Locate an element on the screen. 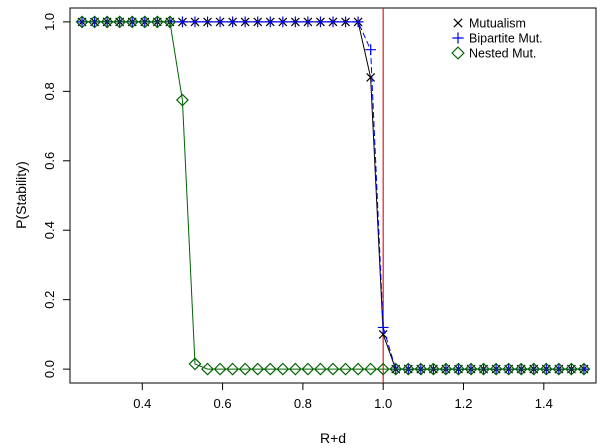  legend-label: Nested Mut. is located at coordinates (502, 54).